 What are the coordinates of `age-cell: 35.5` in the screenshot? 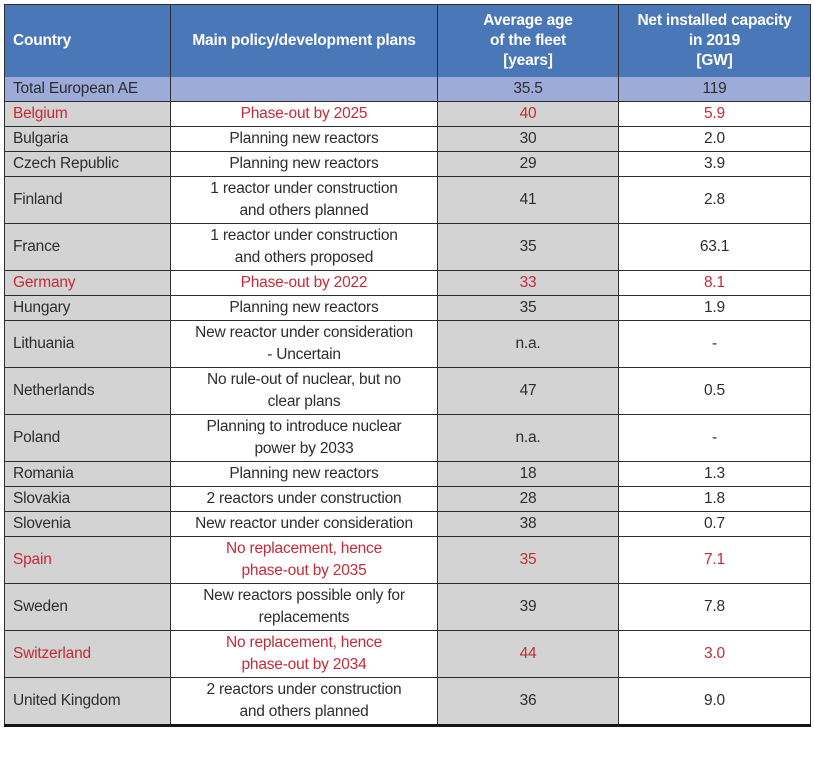 It's located at (528, 89).